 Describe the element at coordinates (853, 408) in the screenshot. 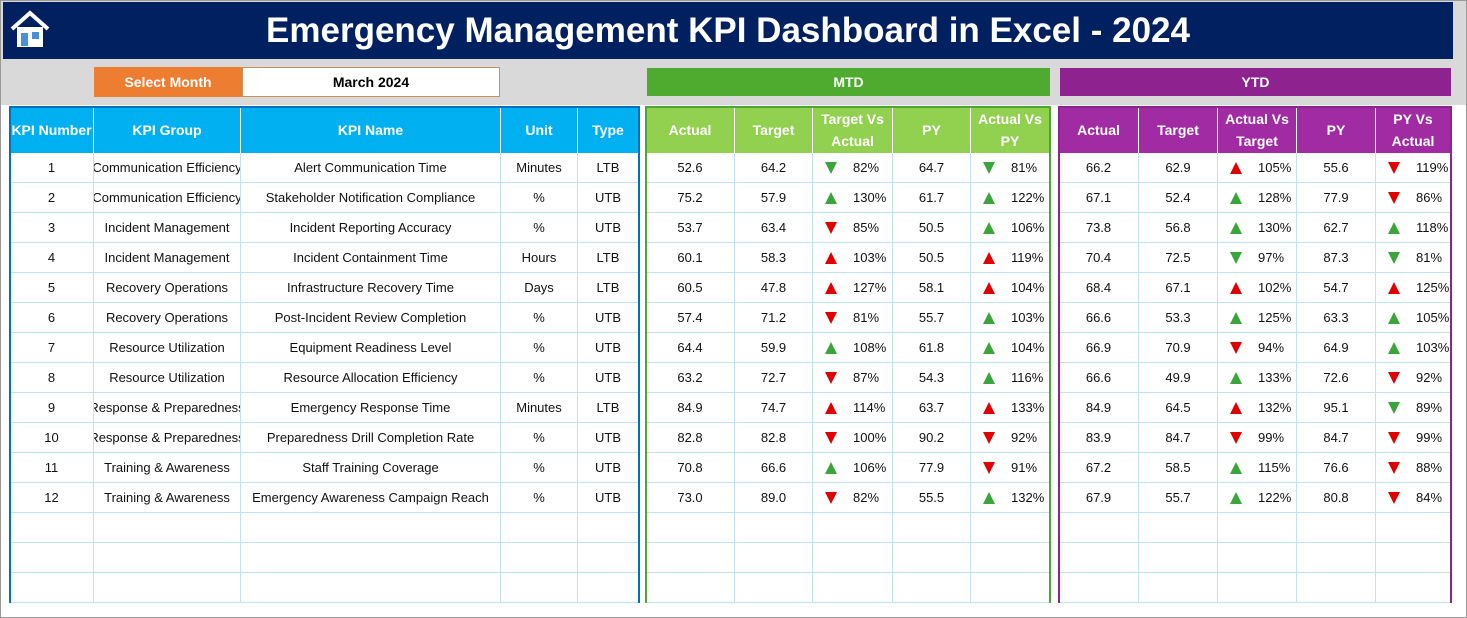

I see `cell: 114%` at that location.